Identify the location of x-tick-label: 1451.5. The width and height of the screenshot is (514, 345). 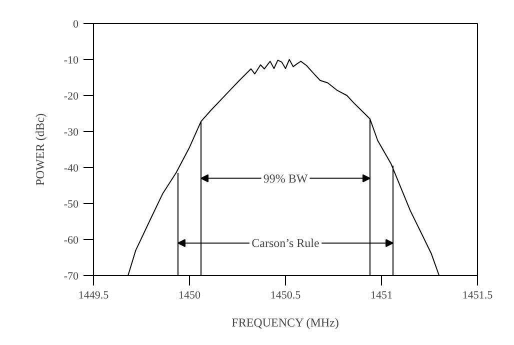
(478, 296).